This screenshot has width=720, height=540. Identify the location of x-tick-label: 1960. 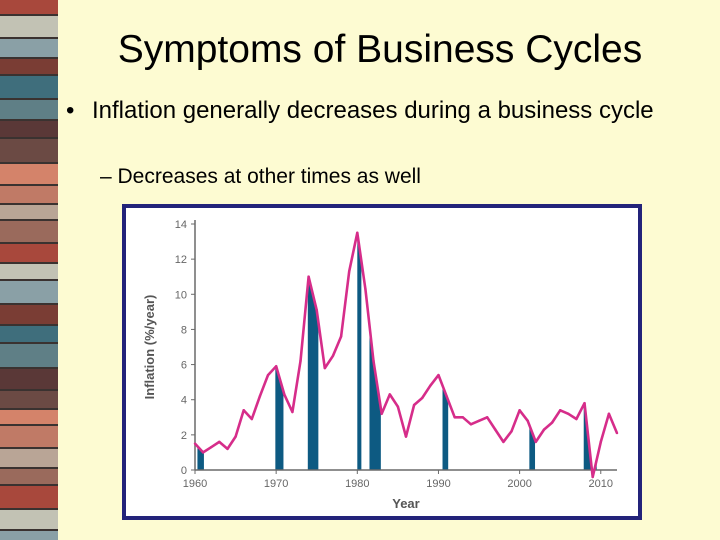
(195, 484).